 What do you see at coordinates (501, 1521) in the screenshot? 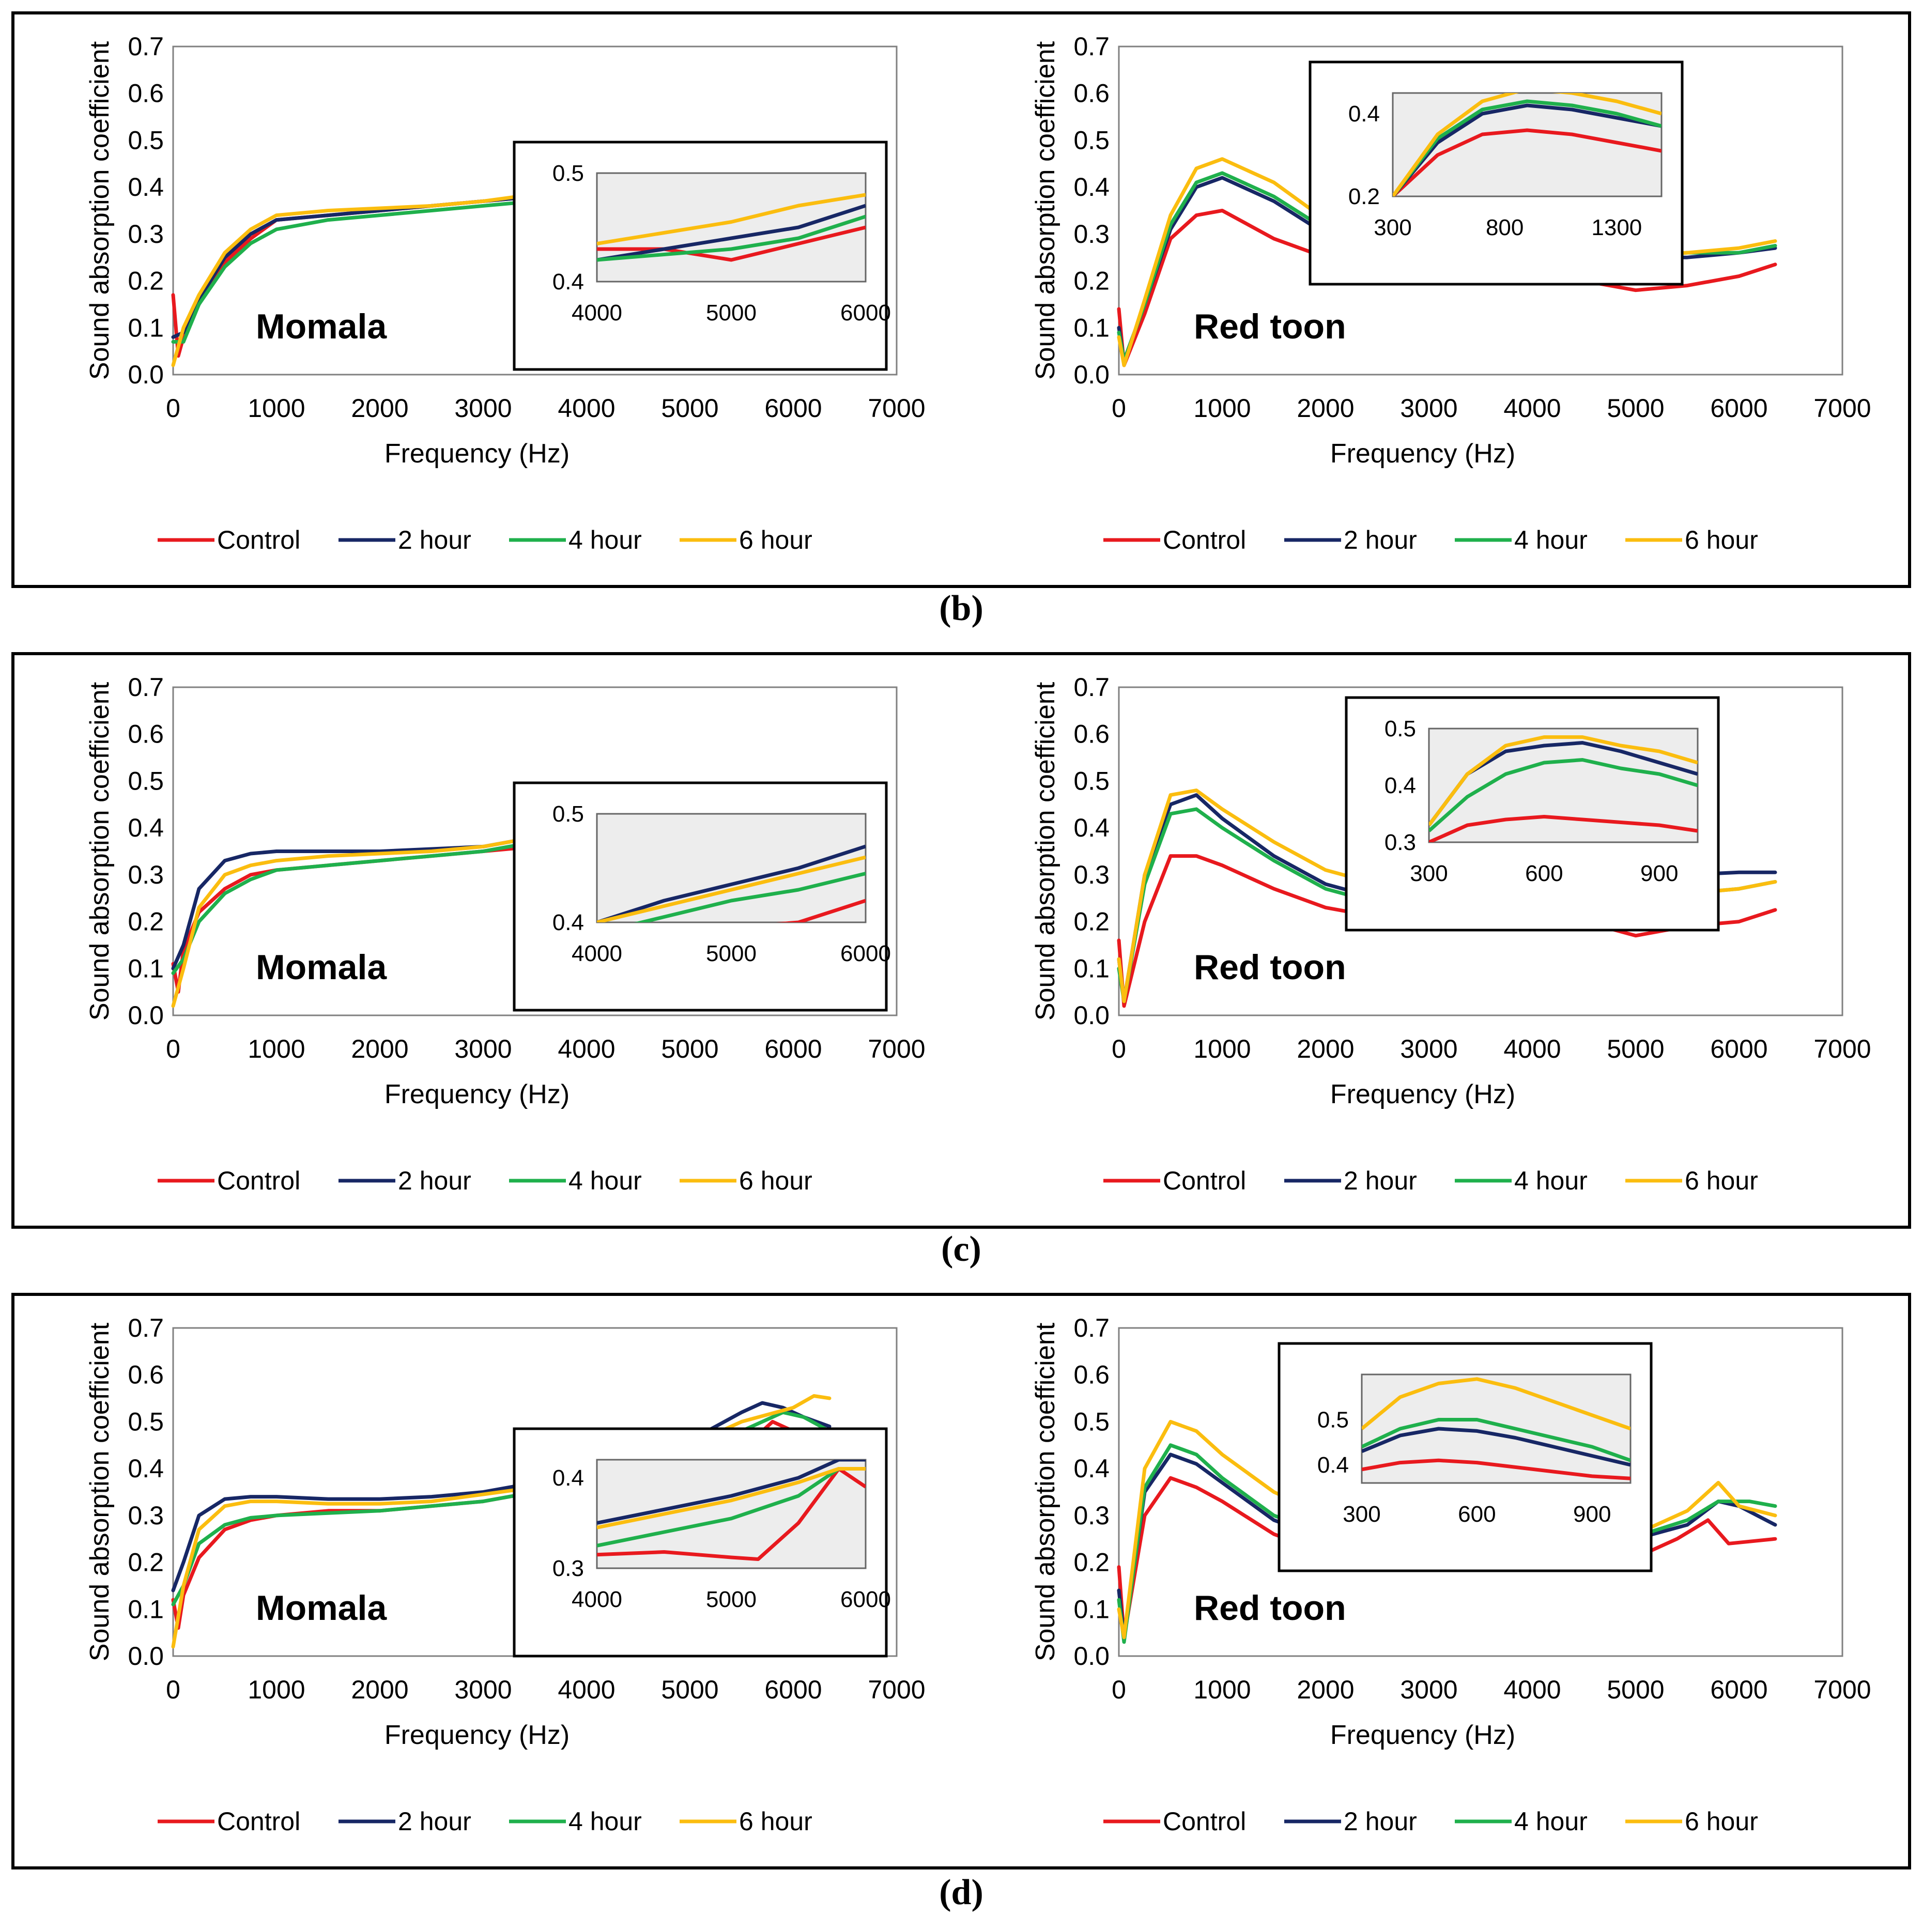
I see `series-line-6-hour` at bounding box center [501, 1521].